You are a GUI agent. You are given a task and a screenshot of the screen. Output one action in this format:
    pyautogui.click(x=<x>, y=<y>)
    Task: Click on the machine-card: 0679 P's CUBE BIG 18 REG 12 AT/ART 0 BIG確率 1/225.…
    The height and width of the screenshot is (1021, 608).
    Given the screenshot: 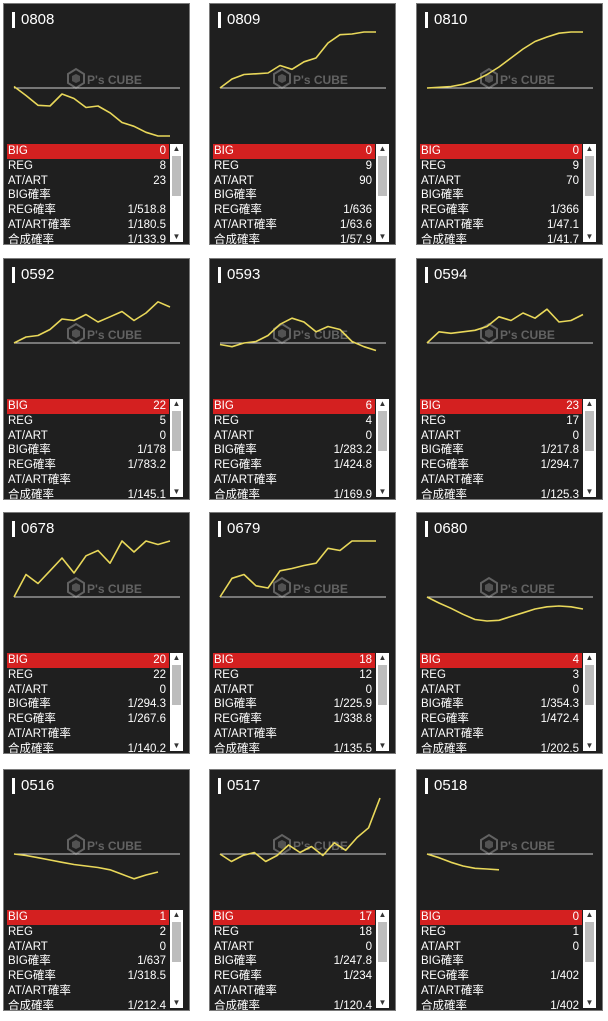 What is the action you would take?
    pyautogui.click(x=302, y=633)
    